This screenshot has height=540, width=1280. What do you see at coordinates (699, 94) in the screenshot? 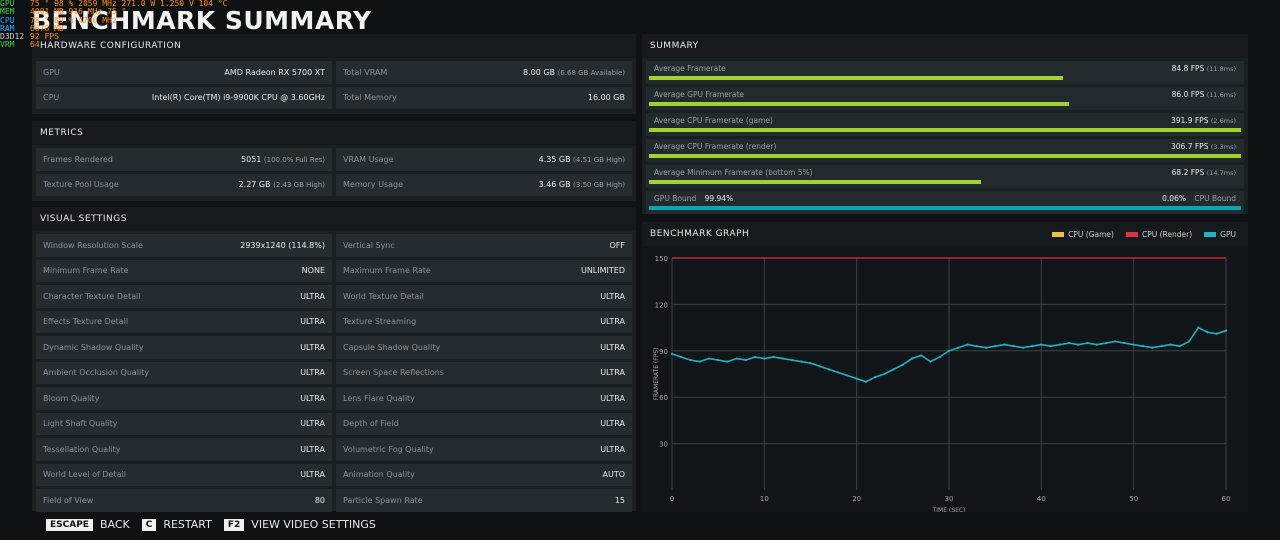
I see `summary-label: Average GPU Framerate` at bounding box center [699, 94].